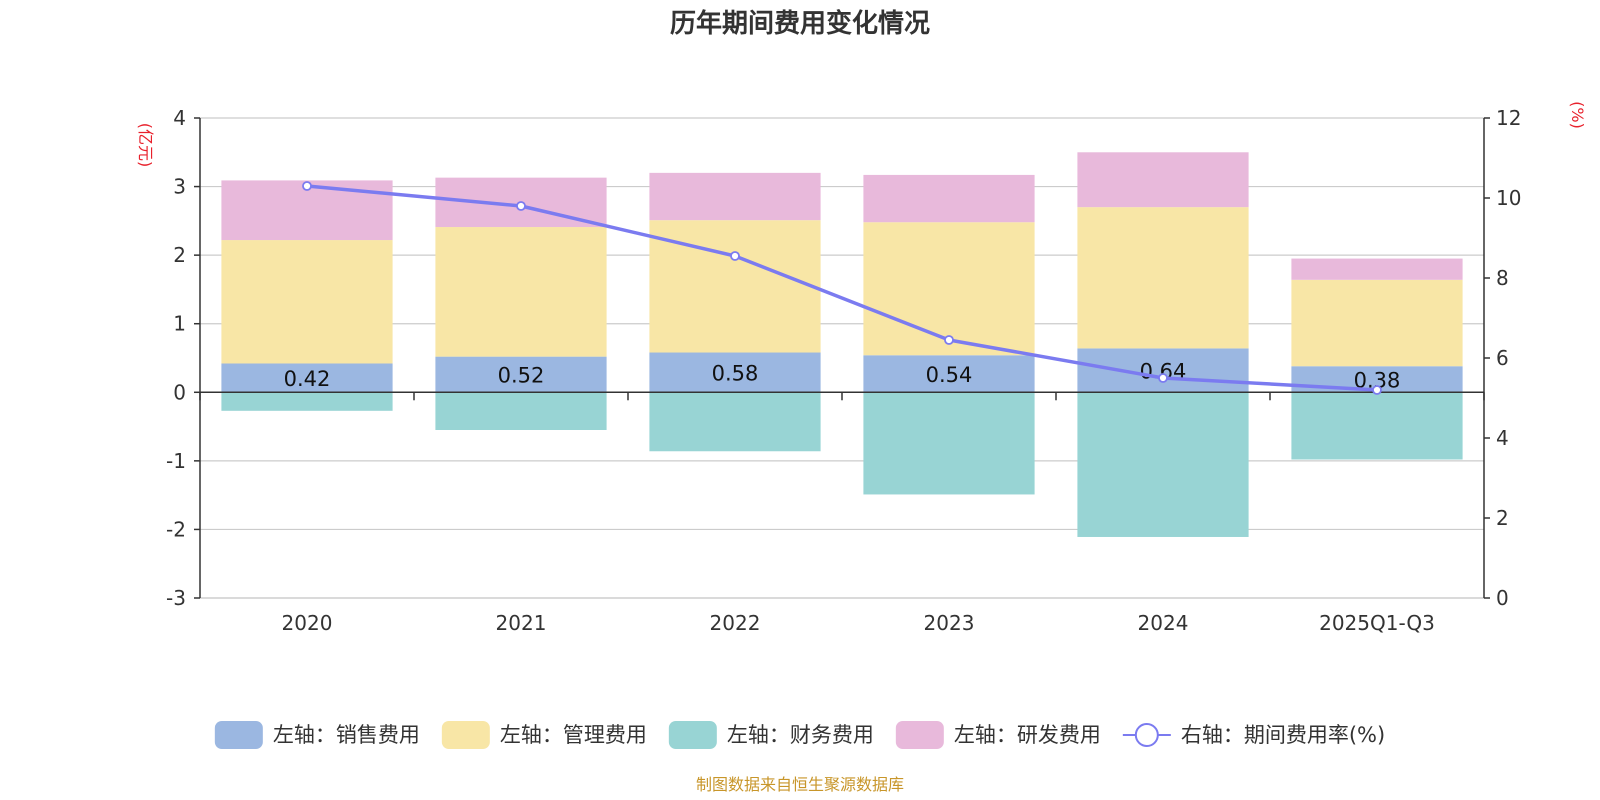 The height and width of the screenshot is (800, 1600). I want to click on right-tick-label: 0, so click(1502, 598).